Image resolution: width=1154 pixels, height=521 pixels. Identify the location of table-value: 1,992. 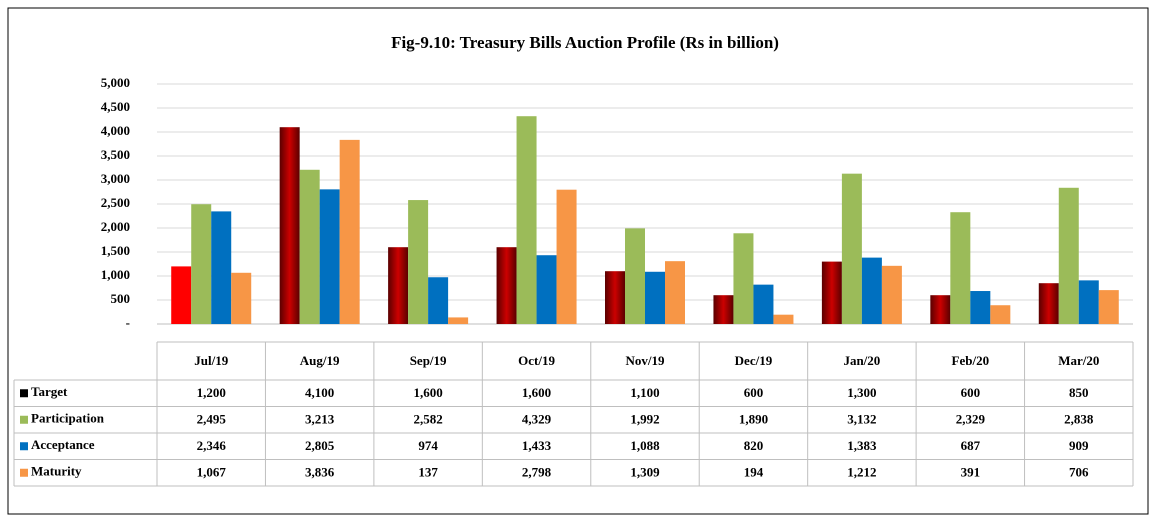
(644, 419).